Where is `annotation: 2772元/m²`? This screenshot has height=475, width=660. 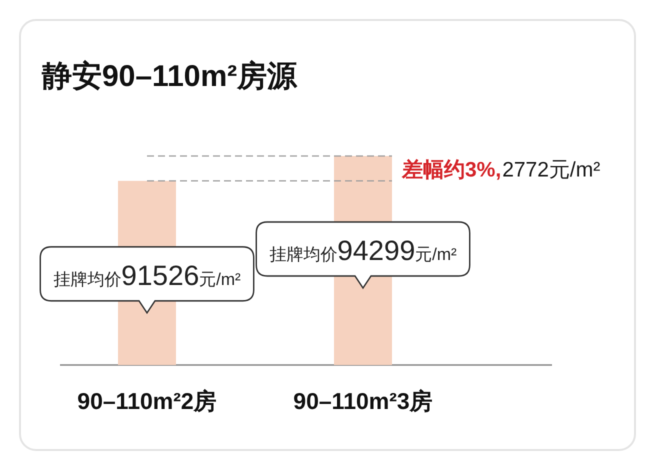
annotation: 2772元/m² is located at coordinates (551, 170).